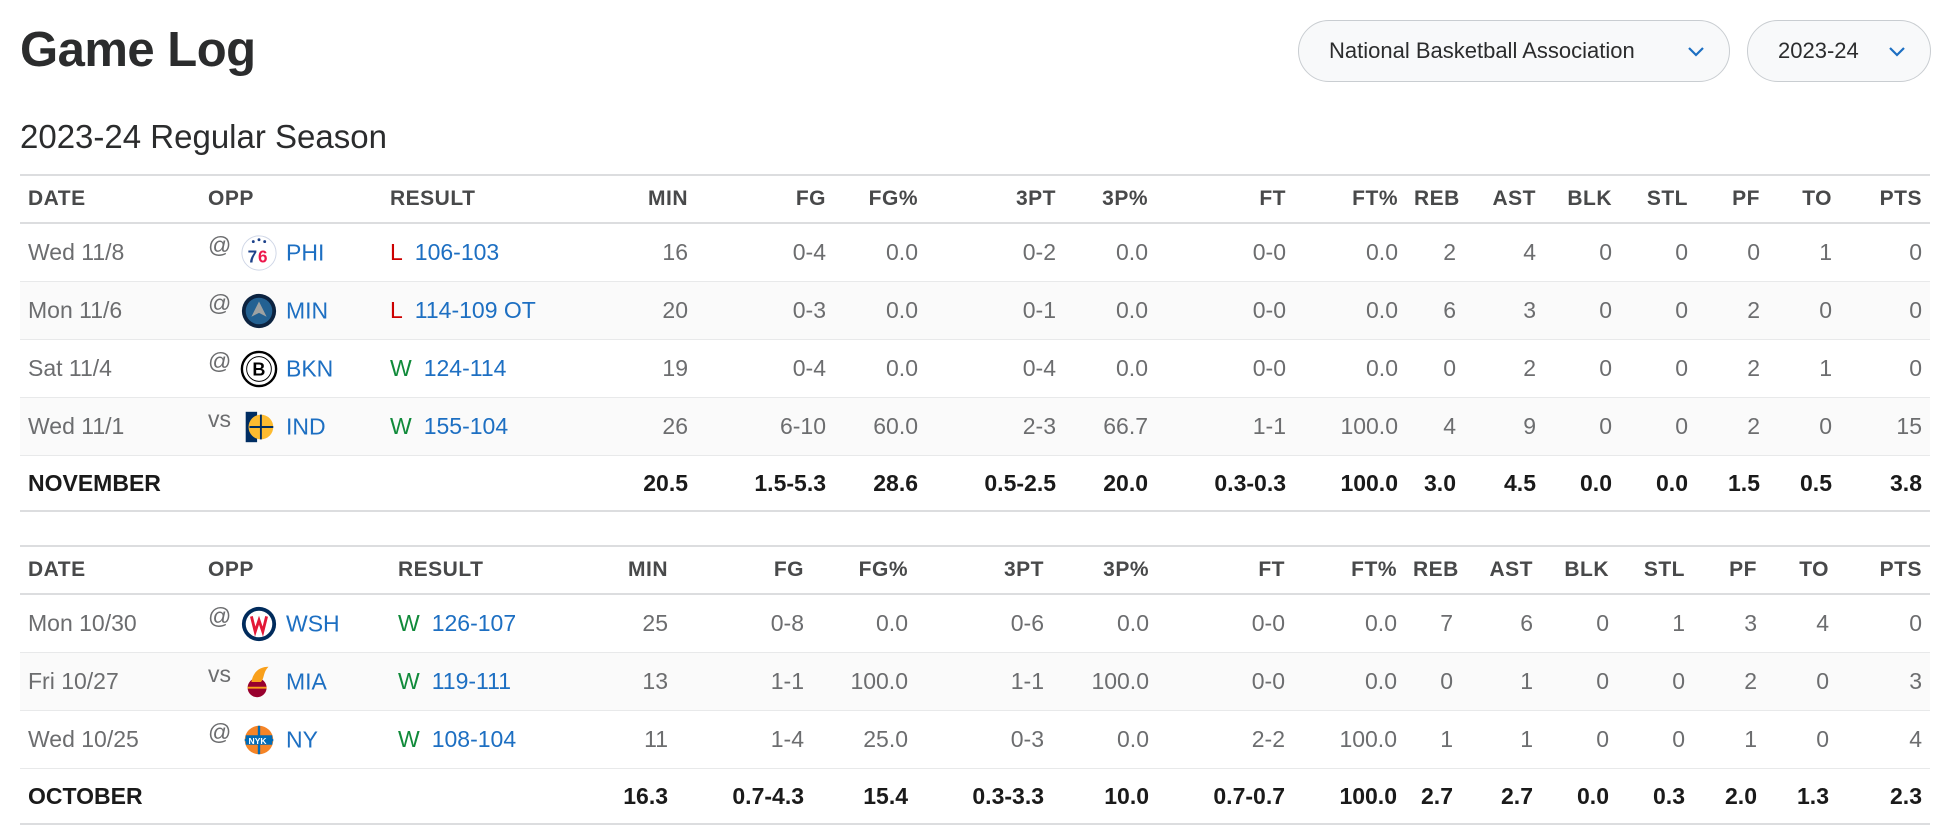 The height and width of the screenshot is (838, 1944). I want to click on opponent-link: WSH, so click(313, 623).